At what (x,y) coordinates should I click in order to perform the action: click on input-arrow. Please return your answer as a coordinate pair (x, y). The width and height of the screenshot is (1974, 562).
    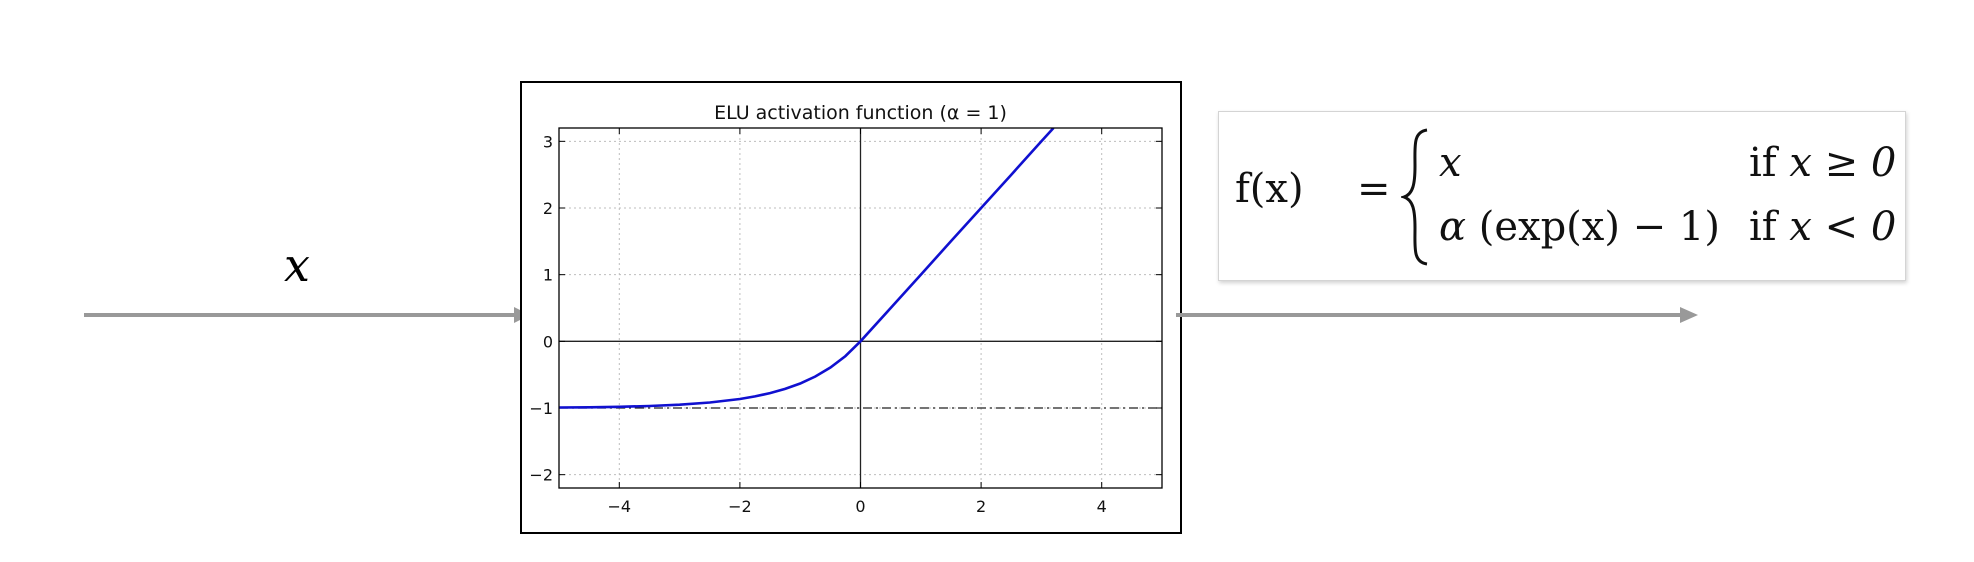
    Looking at the image, I should click on (307, 315).